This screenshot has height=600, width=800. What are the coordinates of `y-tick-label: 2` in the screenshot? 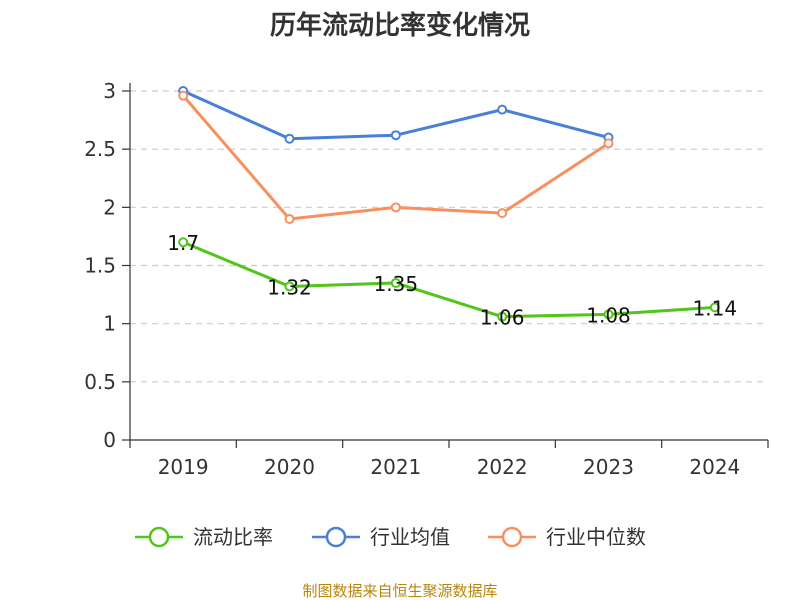 It's located at (109, 207).